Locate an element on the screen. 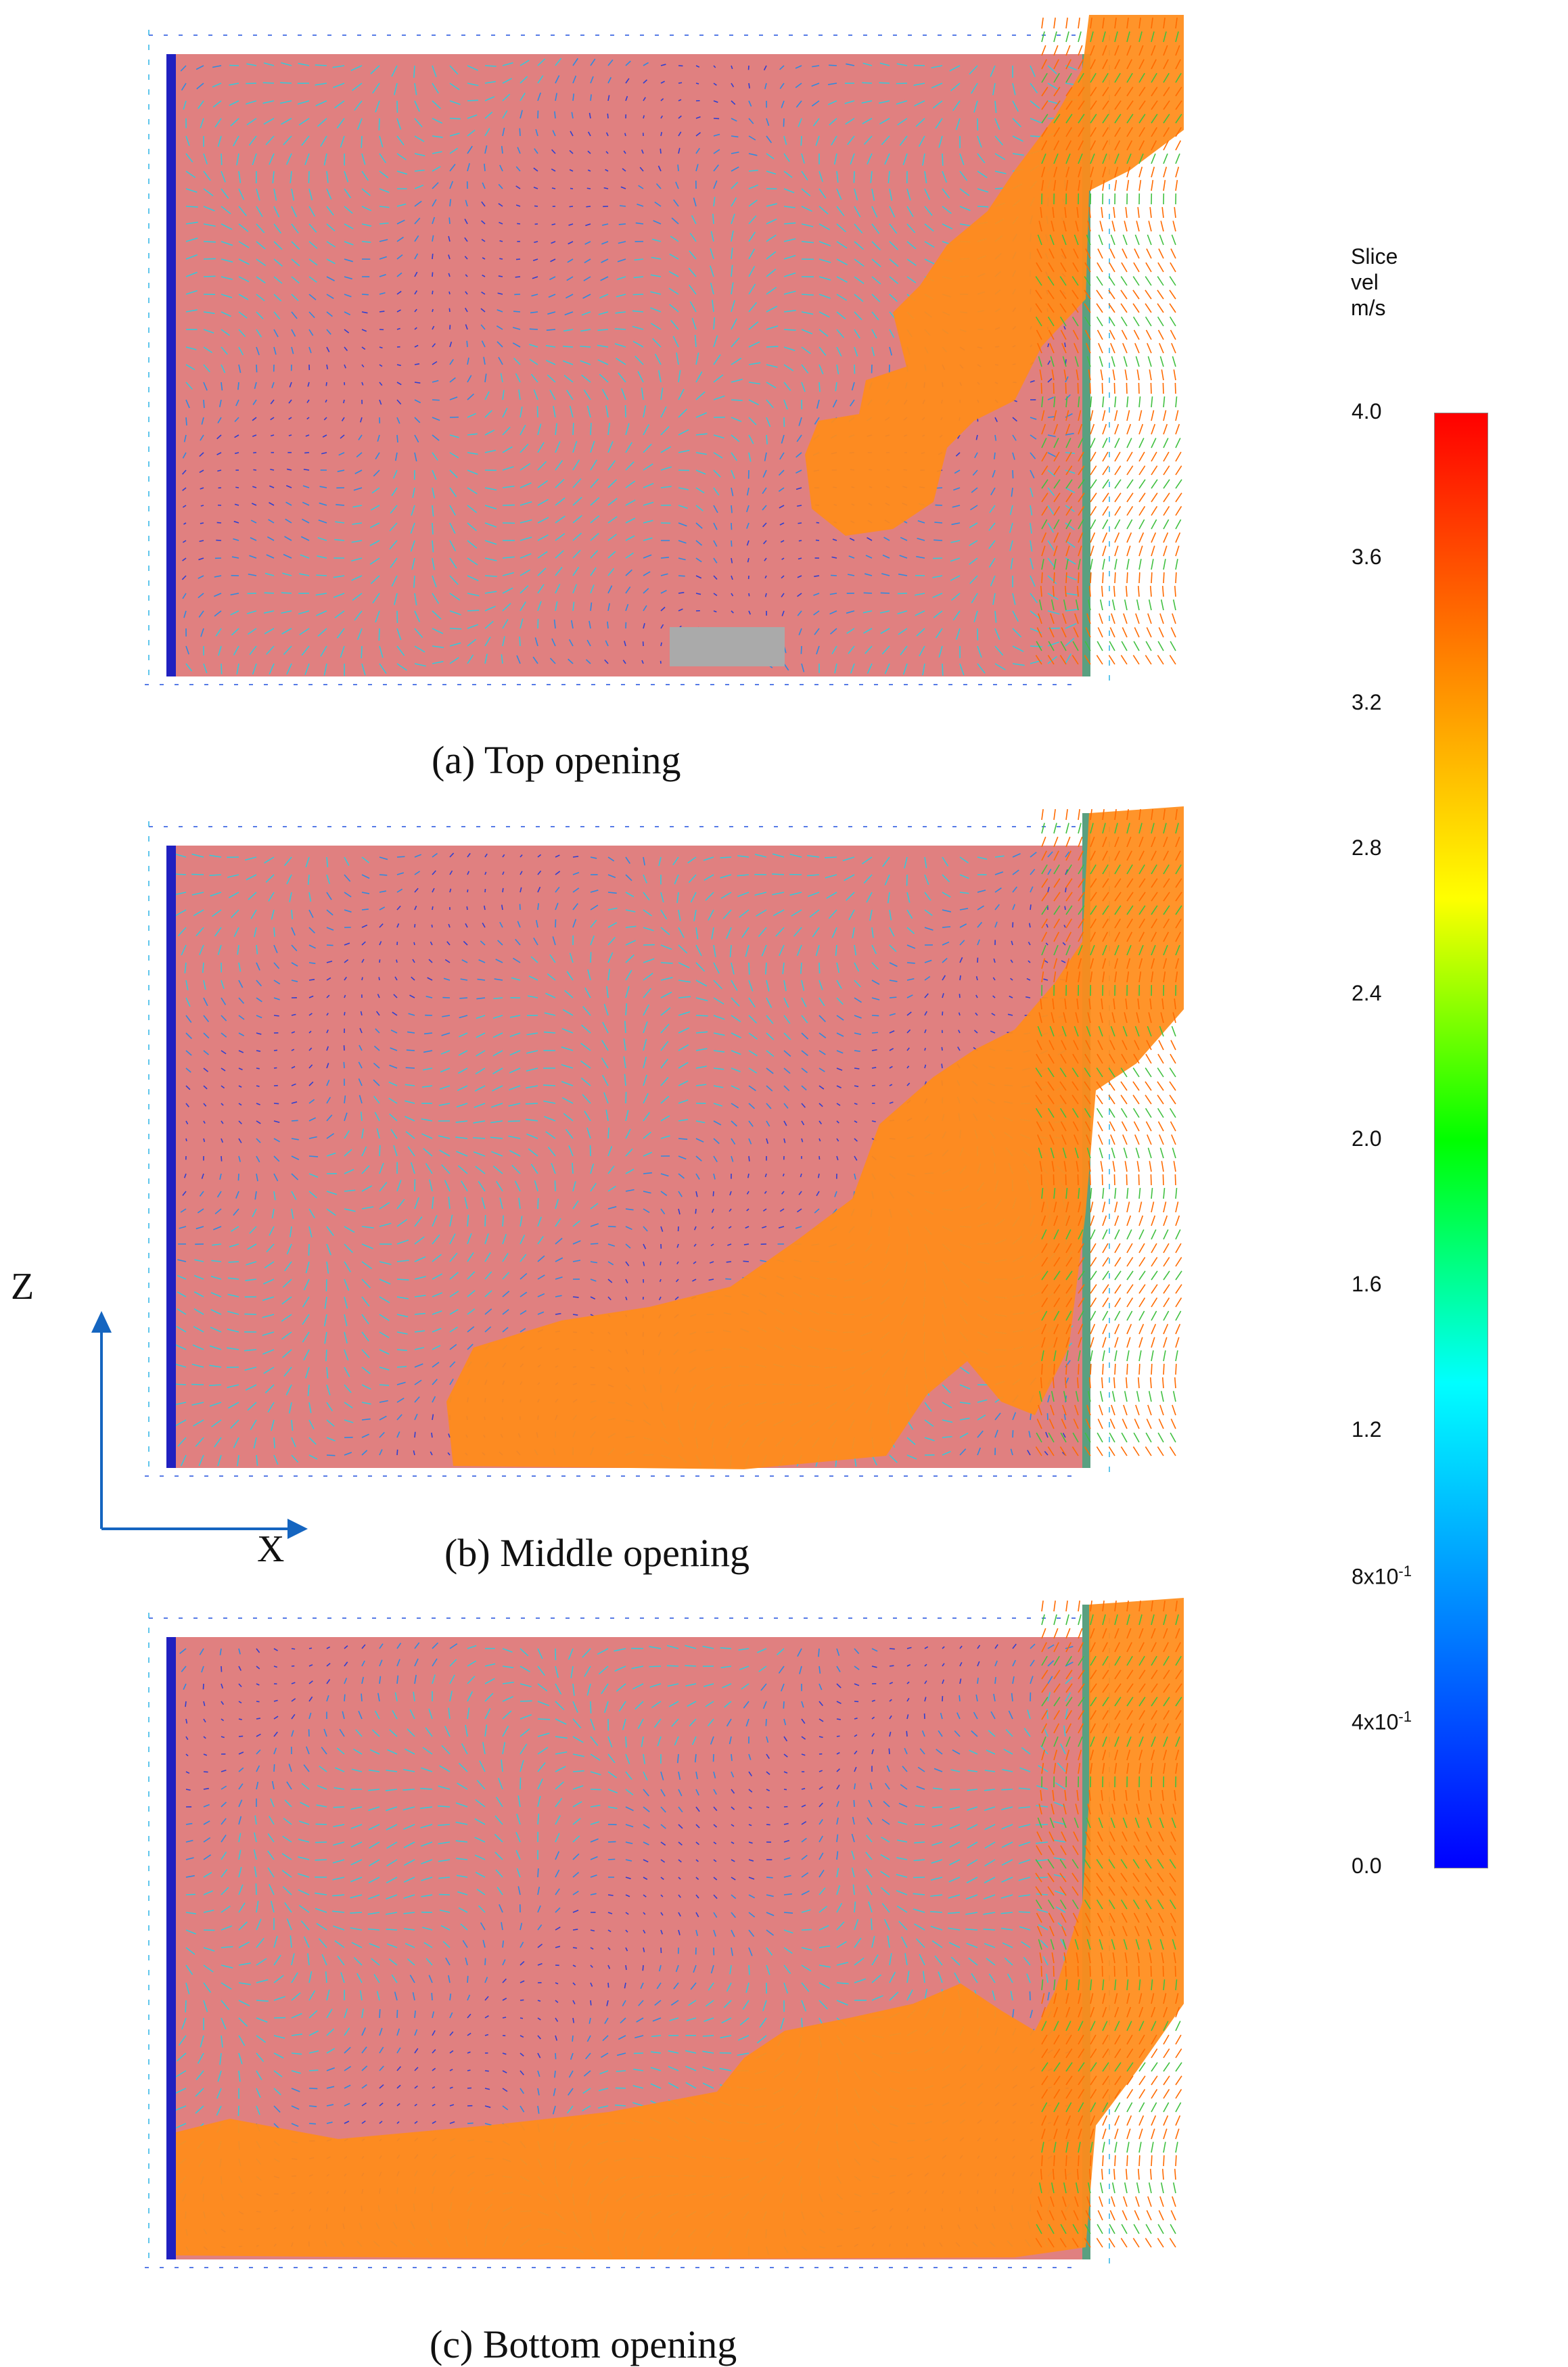 This screenshot has height=2367, width=1568. floor-vent is located at coordinates (728, 646).